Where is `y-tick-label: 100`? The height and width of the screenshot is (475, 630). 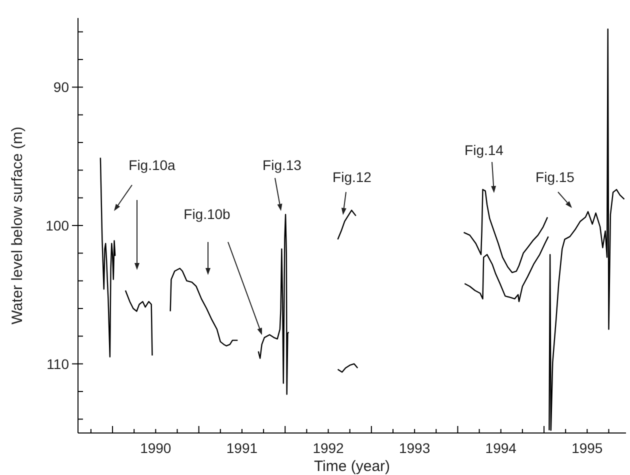 y-tick-label: 100 is located at coordinates (58, 226).